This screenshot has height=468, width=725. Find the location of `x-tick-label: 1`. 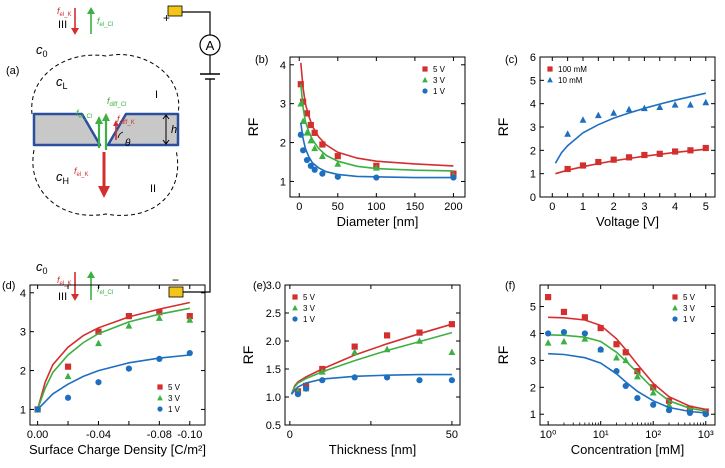

x-tick-label: 1 is located at coordinates (583, 207).